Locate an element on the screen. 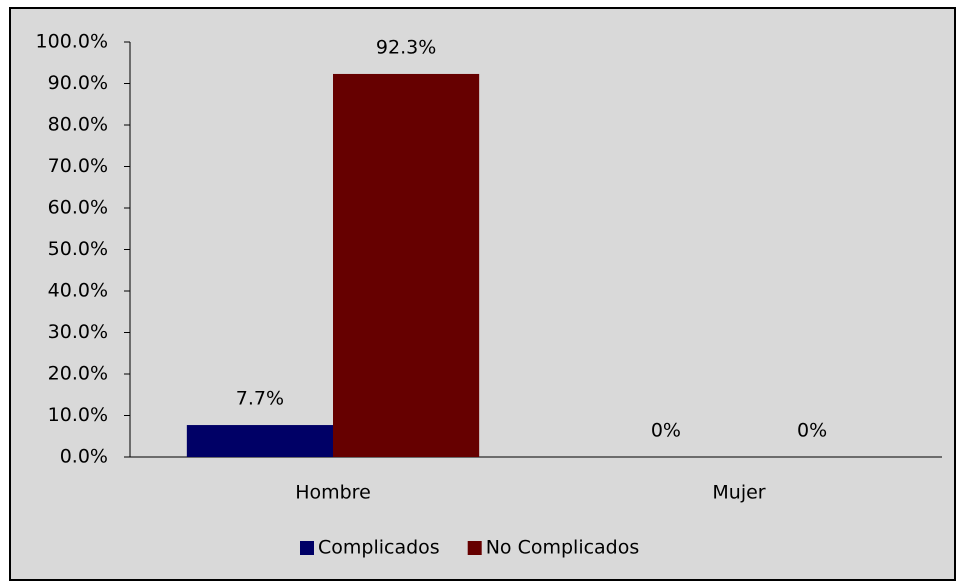  y-tick-label: 50.0% is located at coordinates (78, 249).